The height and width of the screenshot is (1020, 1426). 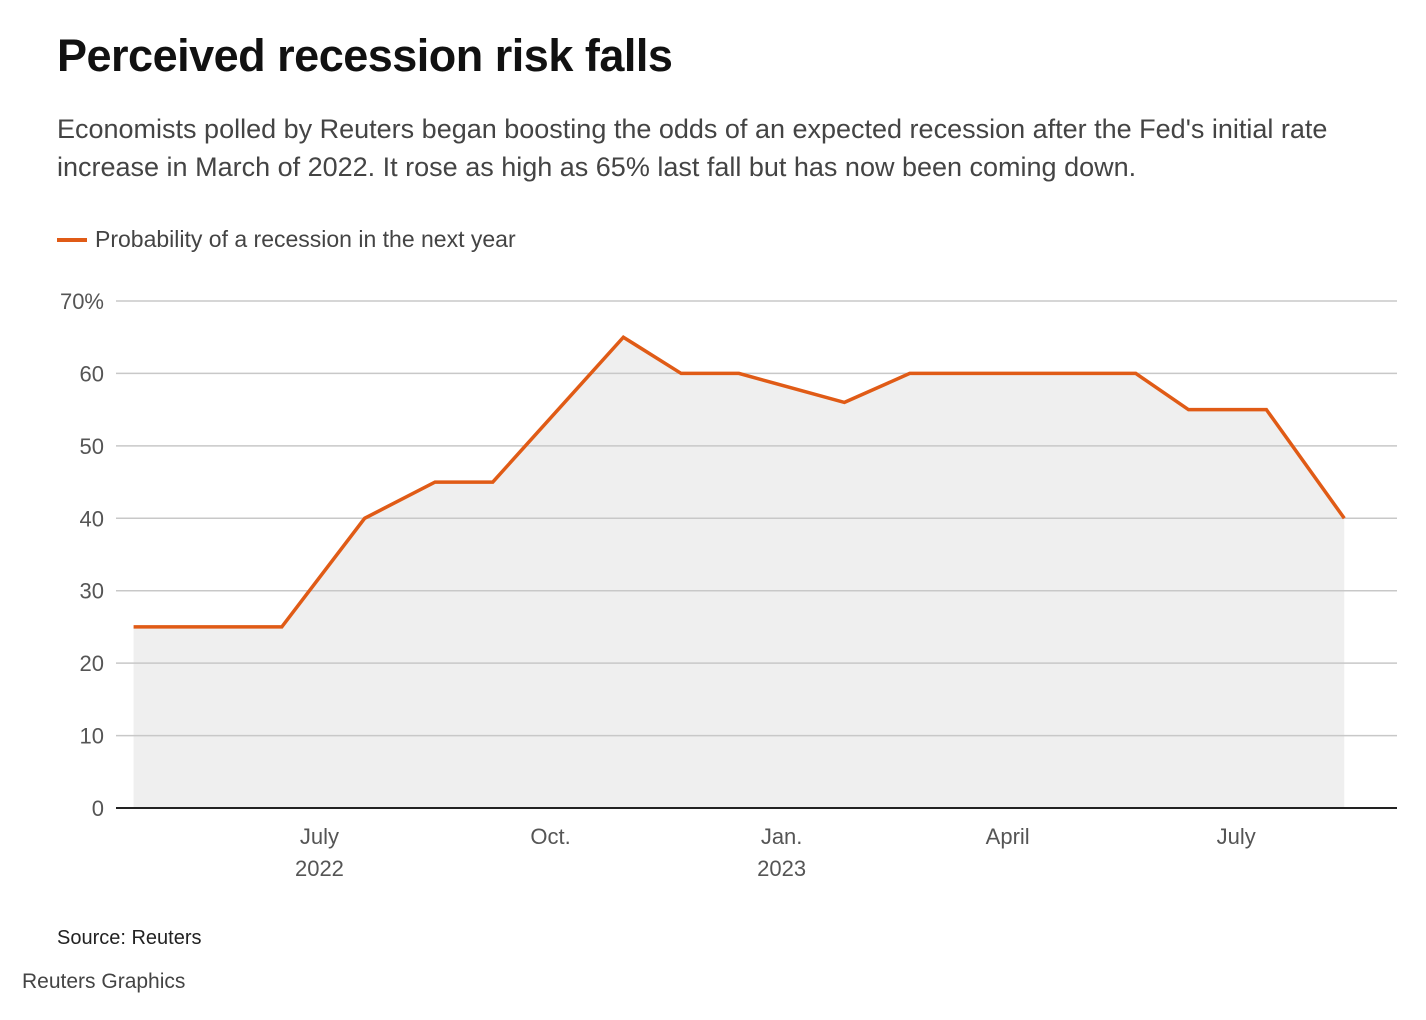 I want to click on x-tick-label: Jan., so click(x=782, y=836).